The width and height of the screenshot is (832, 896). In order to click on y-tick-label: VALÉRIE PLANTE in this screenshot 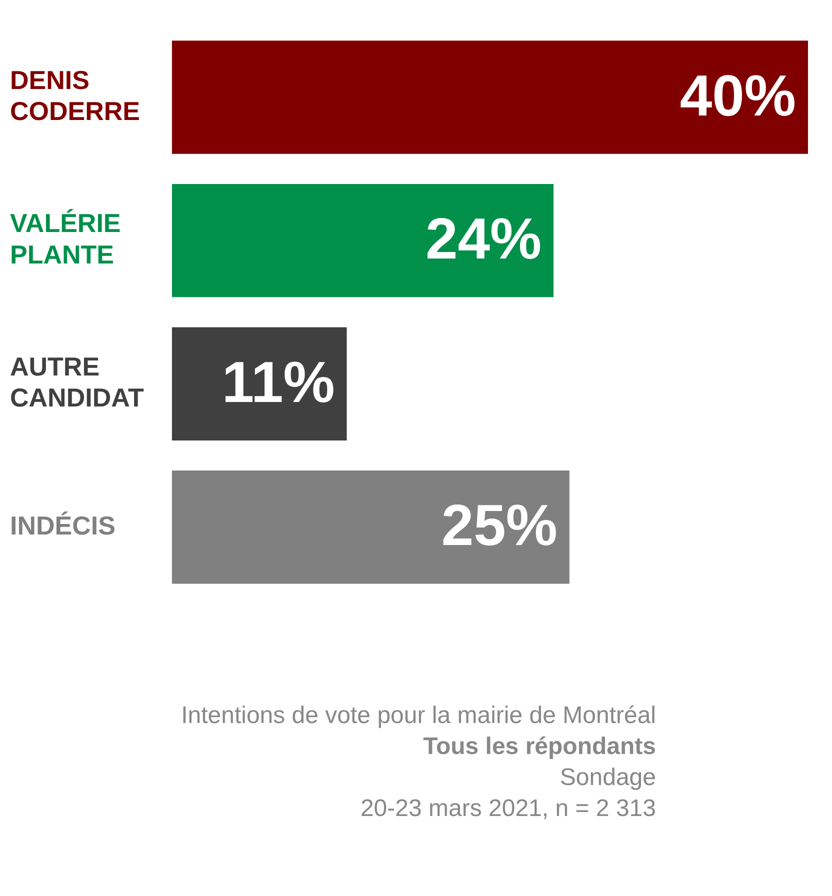, I will do `click(65, 239)`.